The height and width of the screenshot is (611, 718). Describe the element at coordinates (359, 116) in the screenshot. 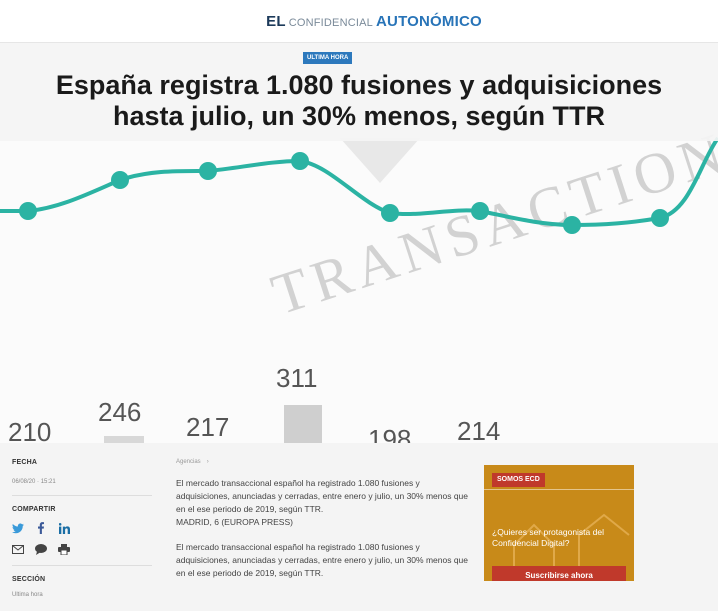

I see `headline-line-2: hasta julio, un 30% menos, según TTR` at that location.